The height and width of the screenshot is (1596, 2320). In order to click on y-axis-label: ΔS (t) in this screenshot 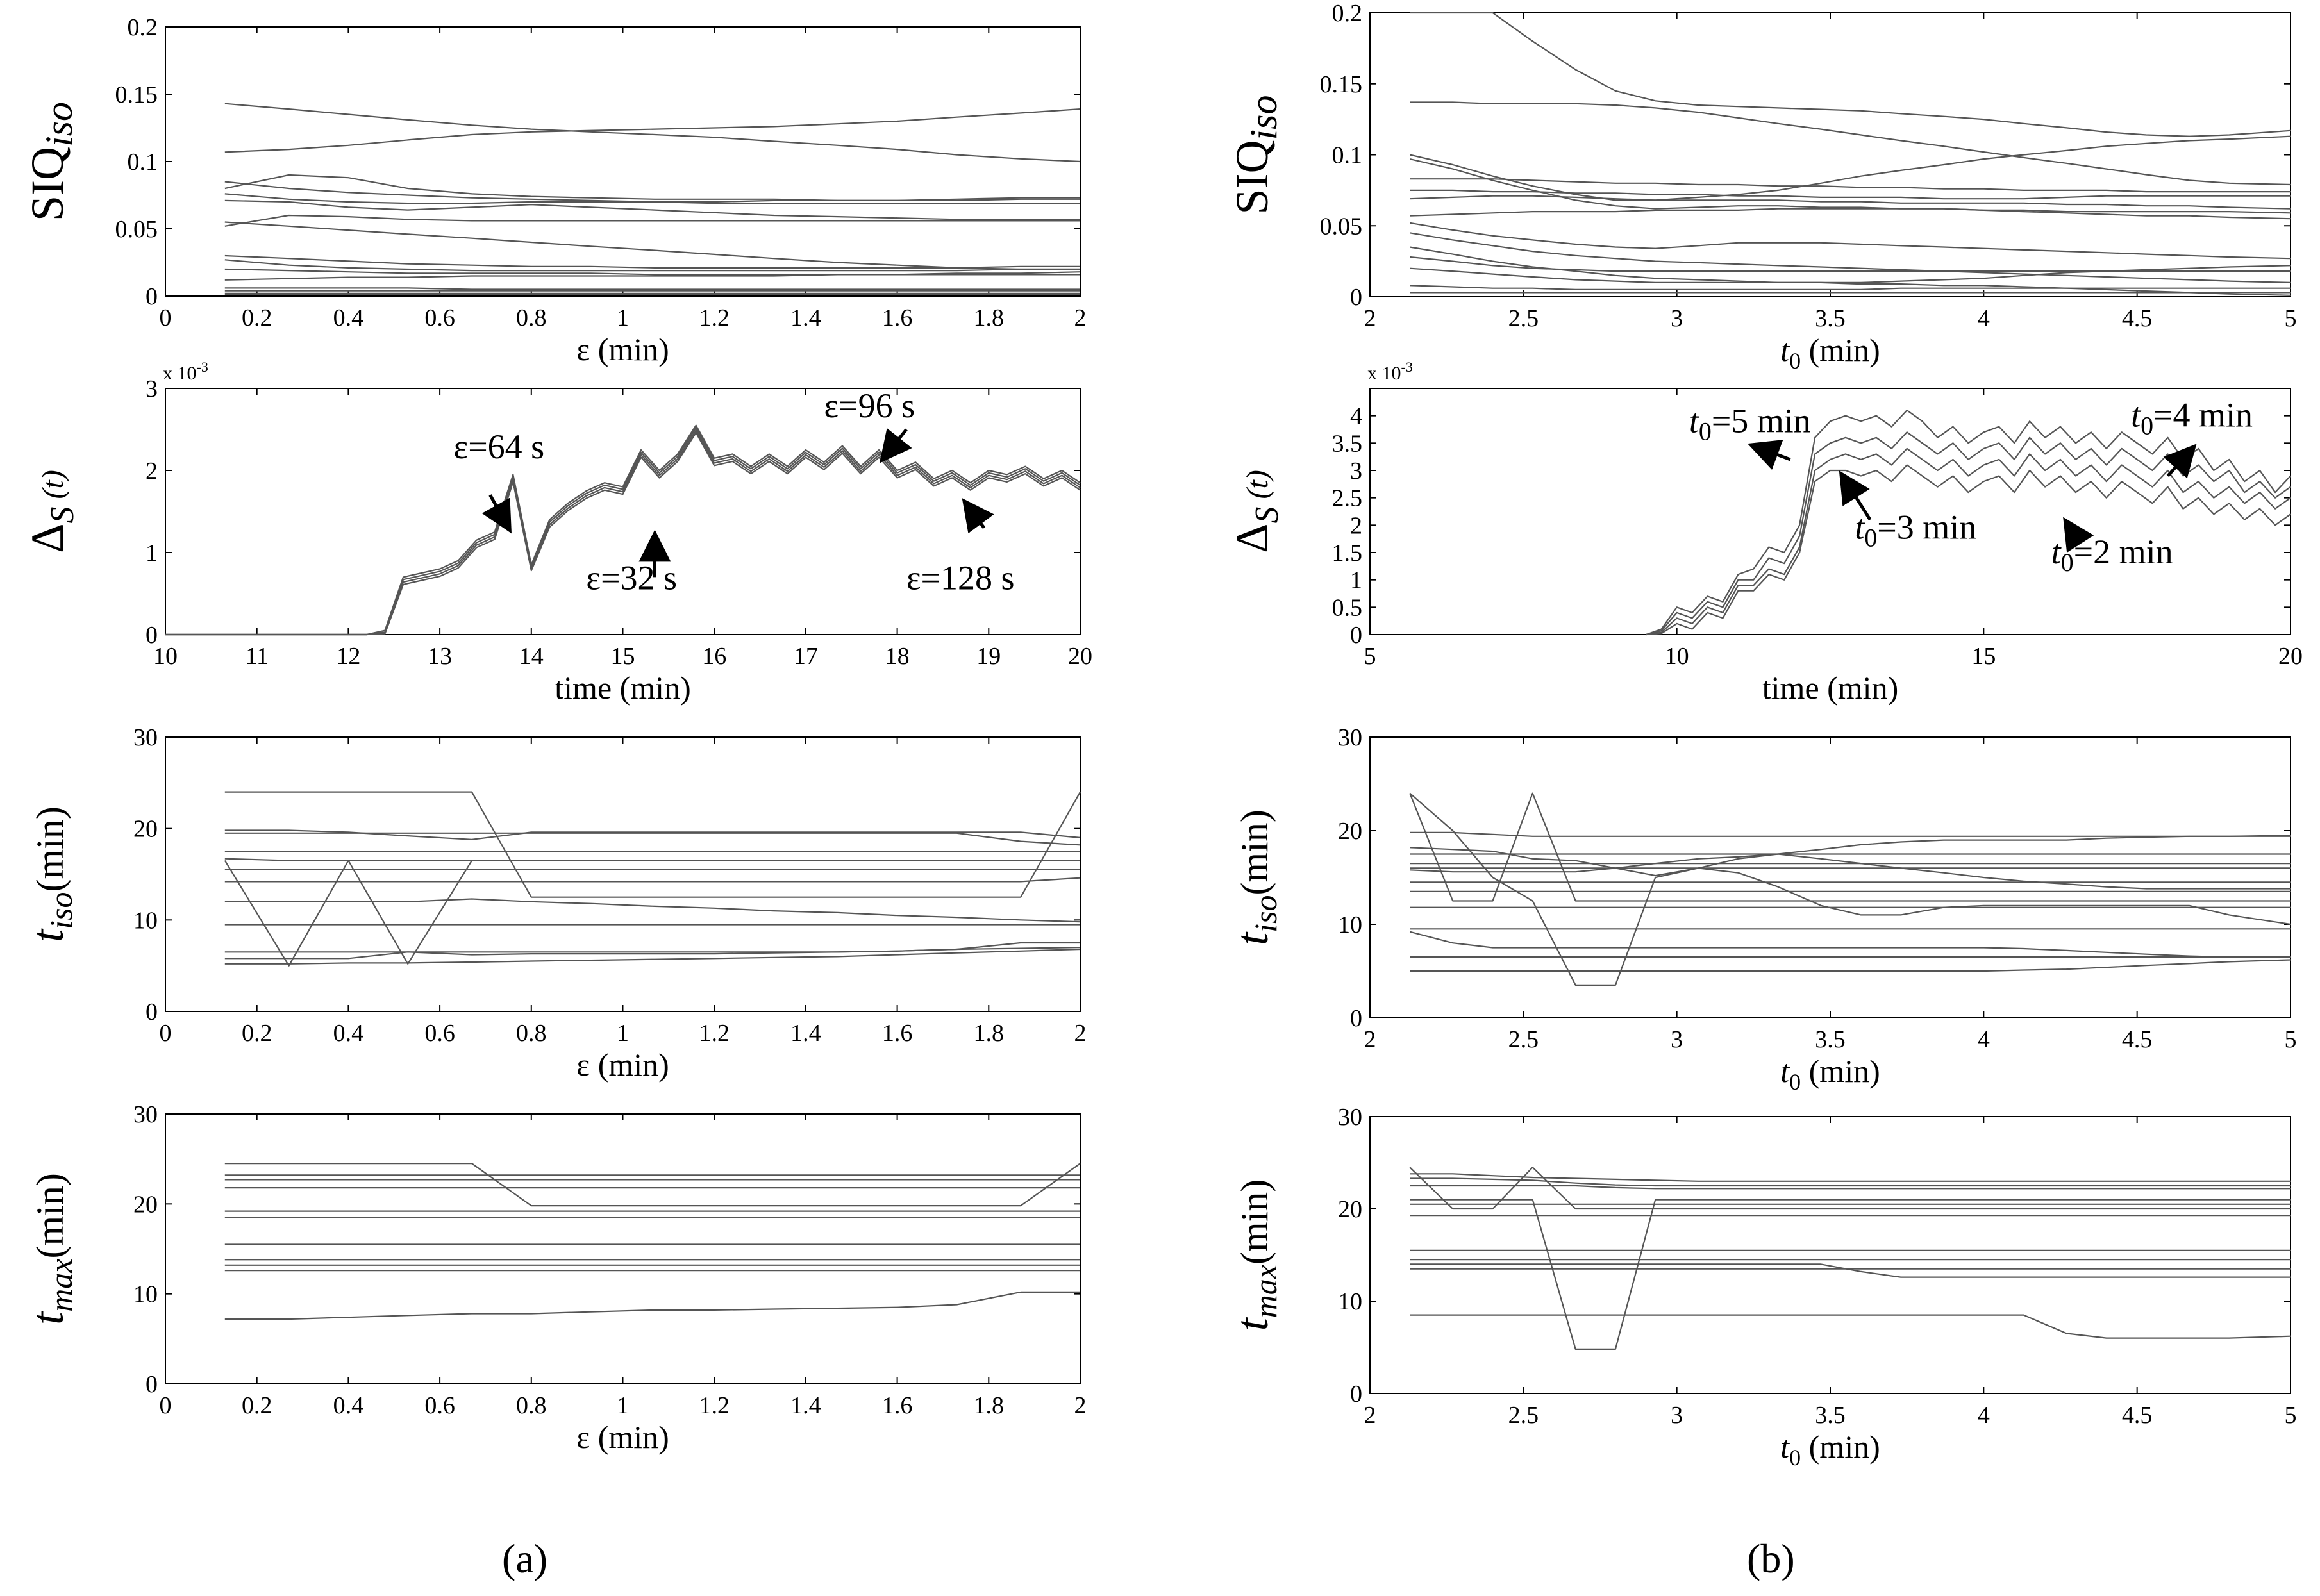, I will do `click(51, 511)`.